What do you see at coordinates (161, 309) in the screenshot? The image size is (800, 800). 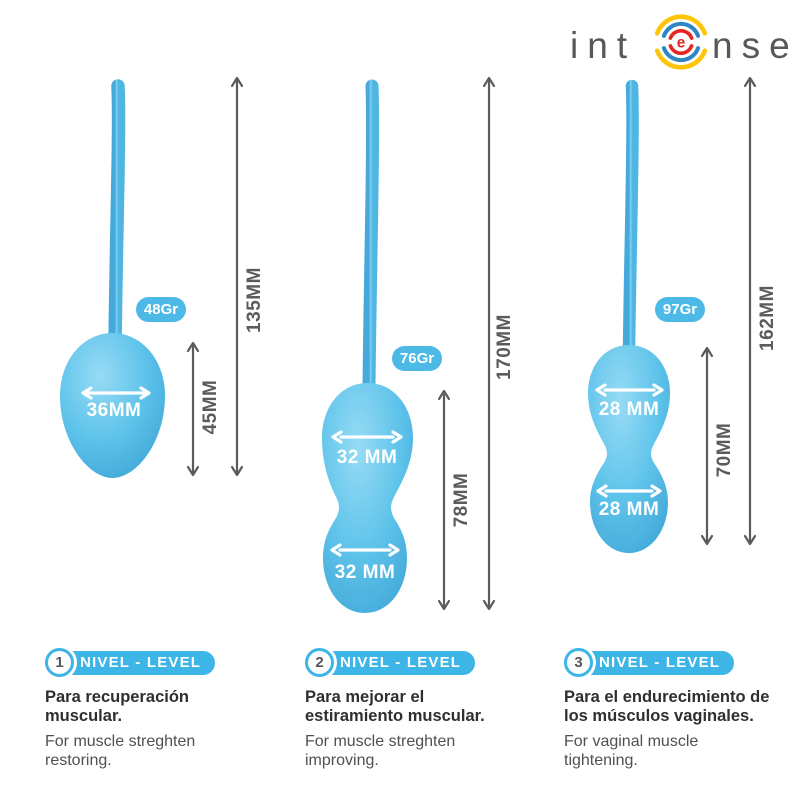 I see `weight-badge-1: 48Gr` at bounding box center [161, 309].